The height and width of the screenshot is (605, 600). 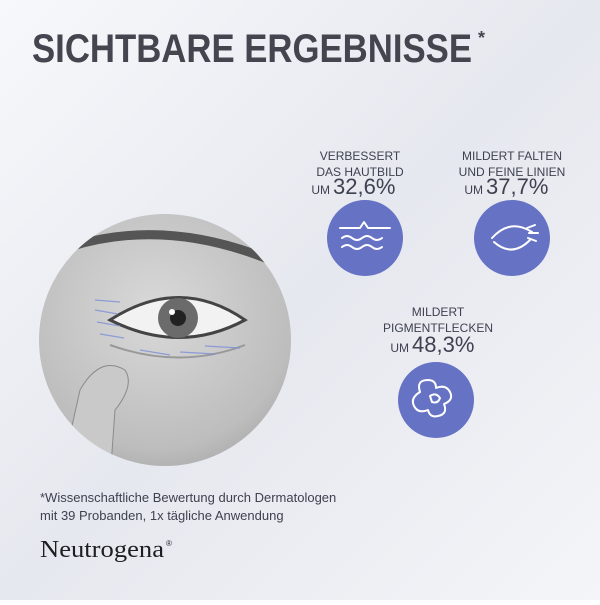 What do you see at coordinates (438, 312) in the screenshot?
I see `stat-label: MILDERT` at bounding box center [438, 312].